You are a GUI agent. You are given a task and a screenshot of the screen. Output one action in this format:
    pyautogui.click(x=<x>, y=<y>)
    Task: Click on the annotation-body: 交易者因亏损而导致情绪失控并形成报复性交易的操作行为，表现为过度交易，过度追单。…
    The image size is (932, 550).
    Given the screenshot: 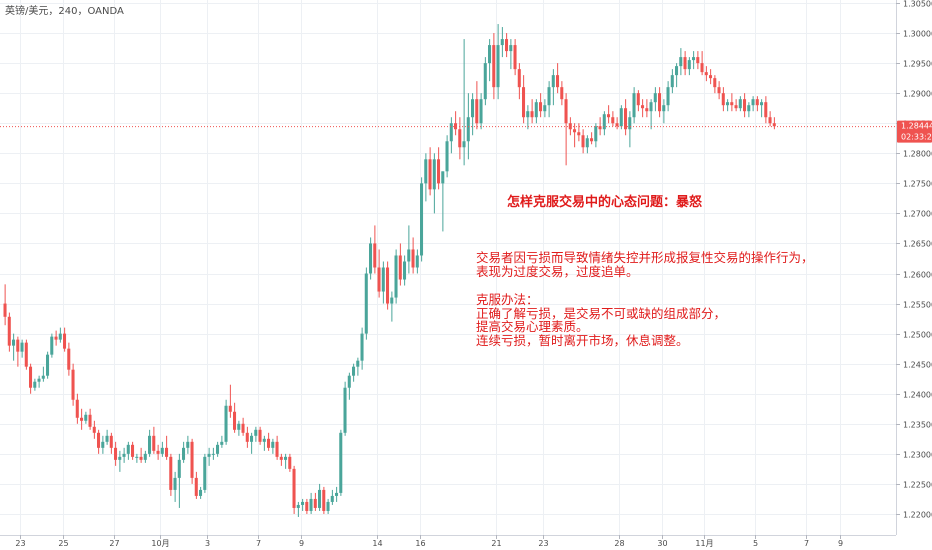 What is the action you would take?
    pyautogui.click(x=645, y=299)
    